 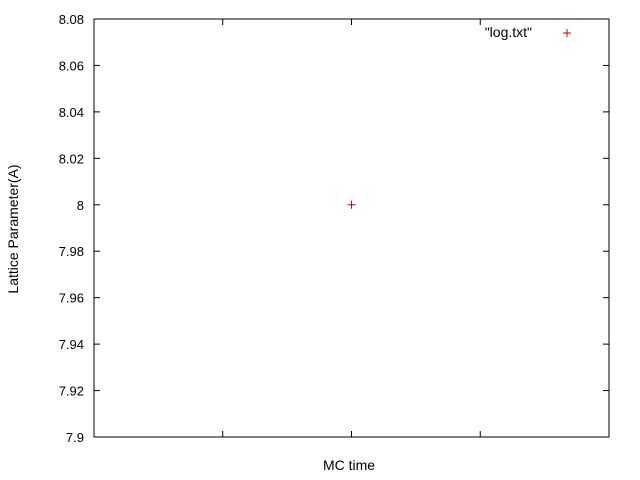 What do you see at coordinates (71, 19) in the screenshot?
I see `y-tick-label: 8.08` at bounding box center [71, 19].